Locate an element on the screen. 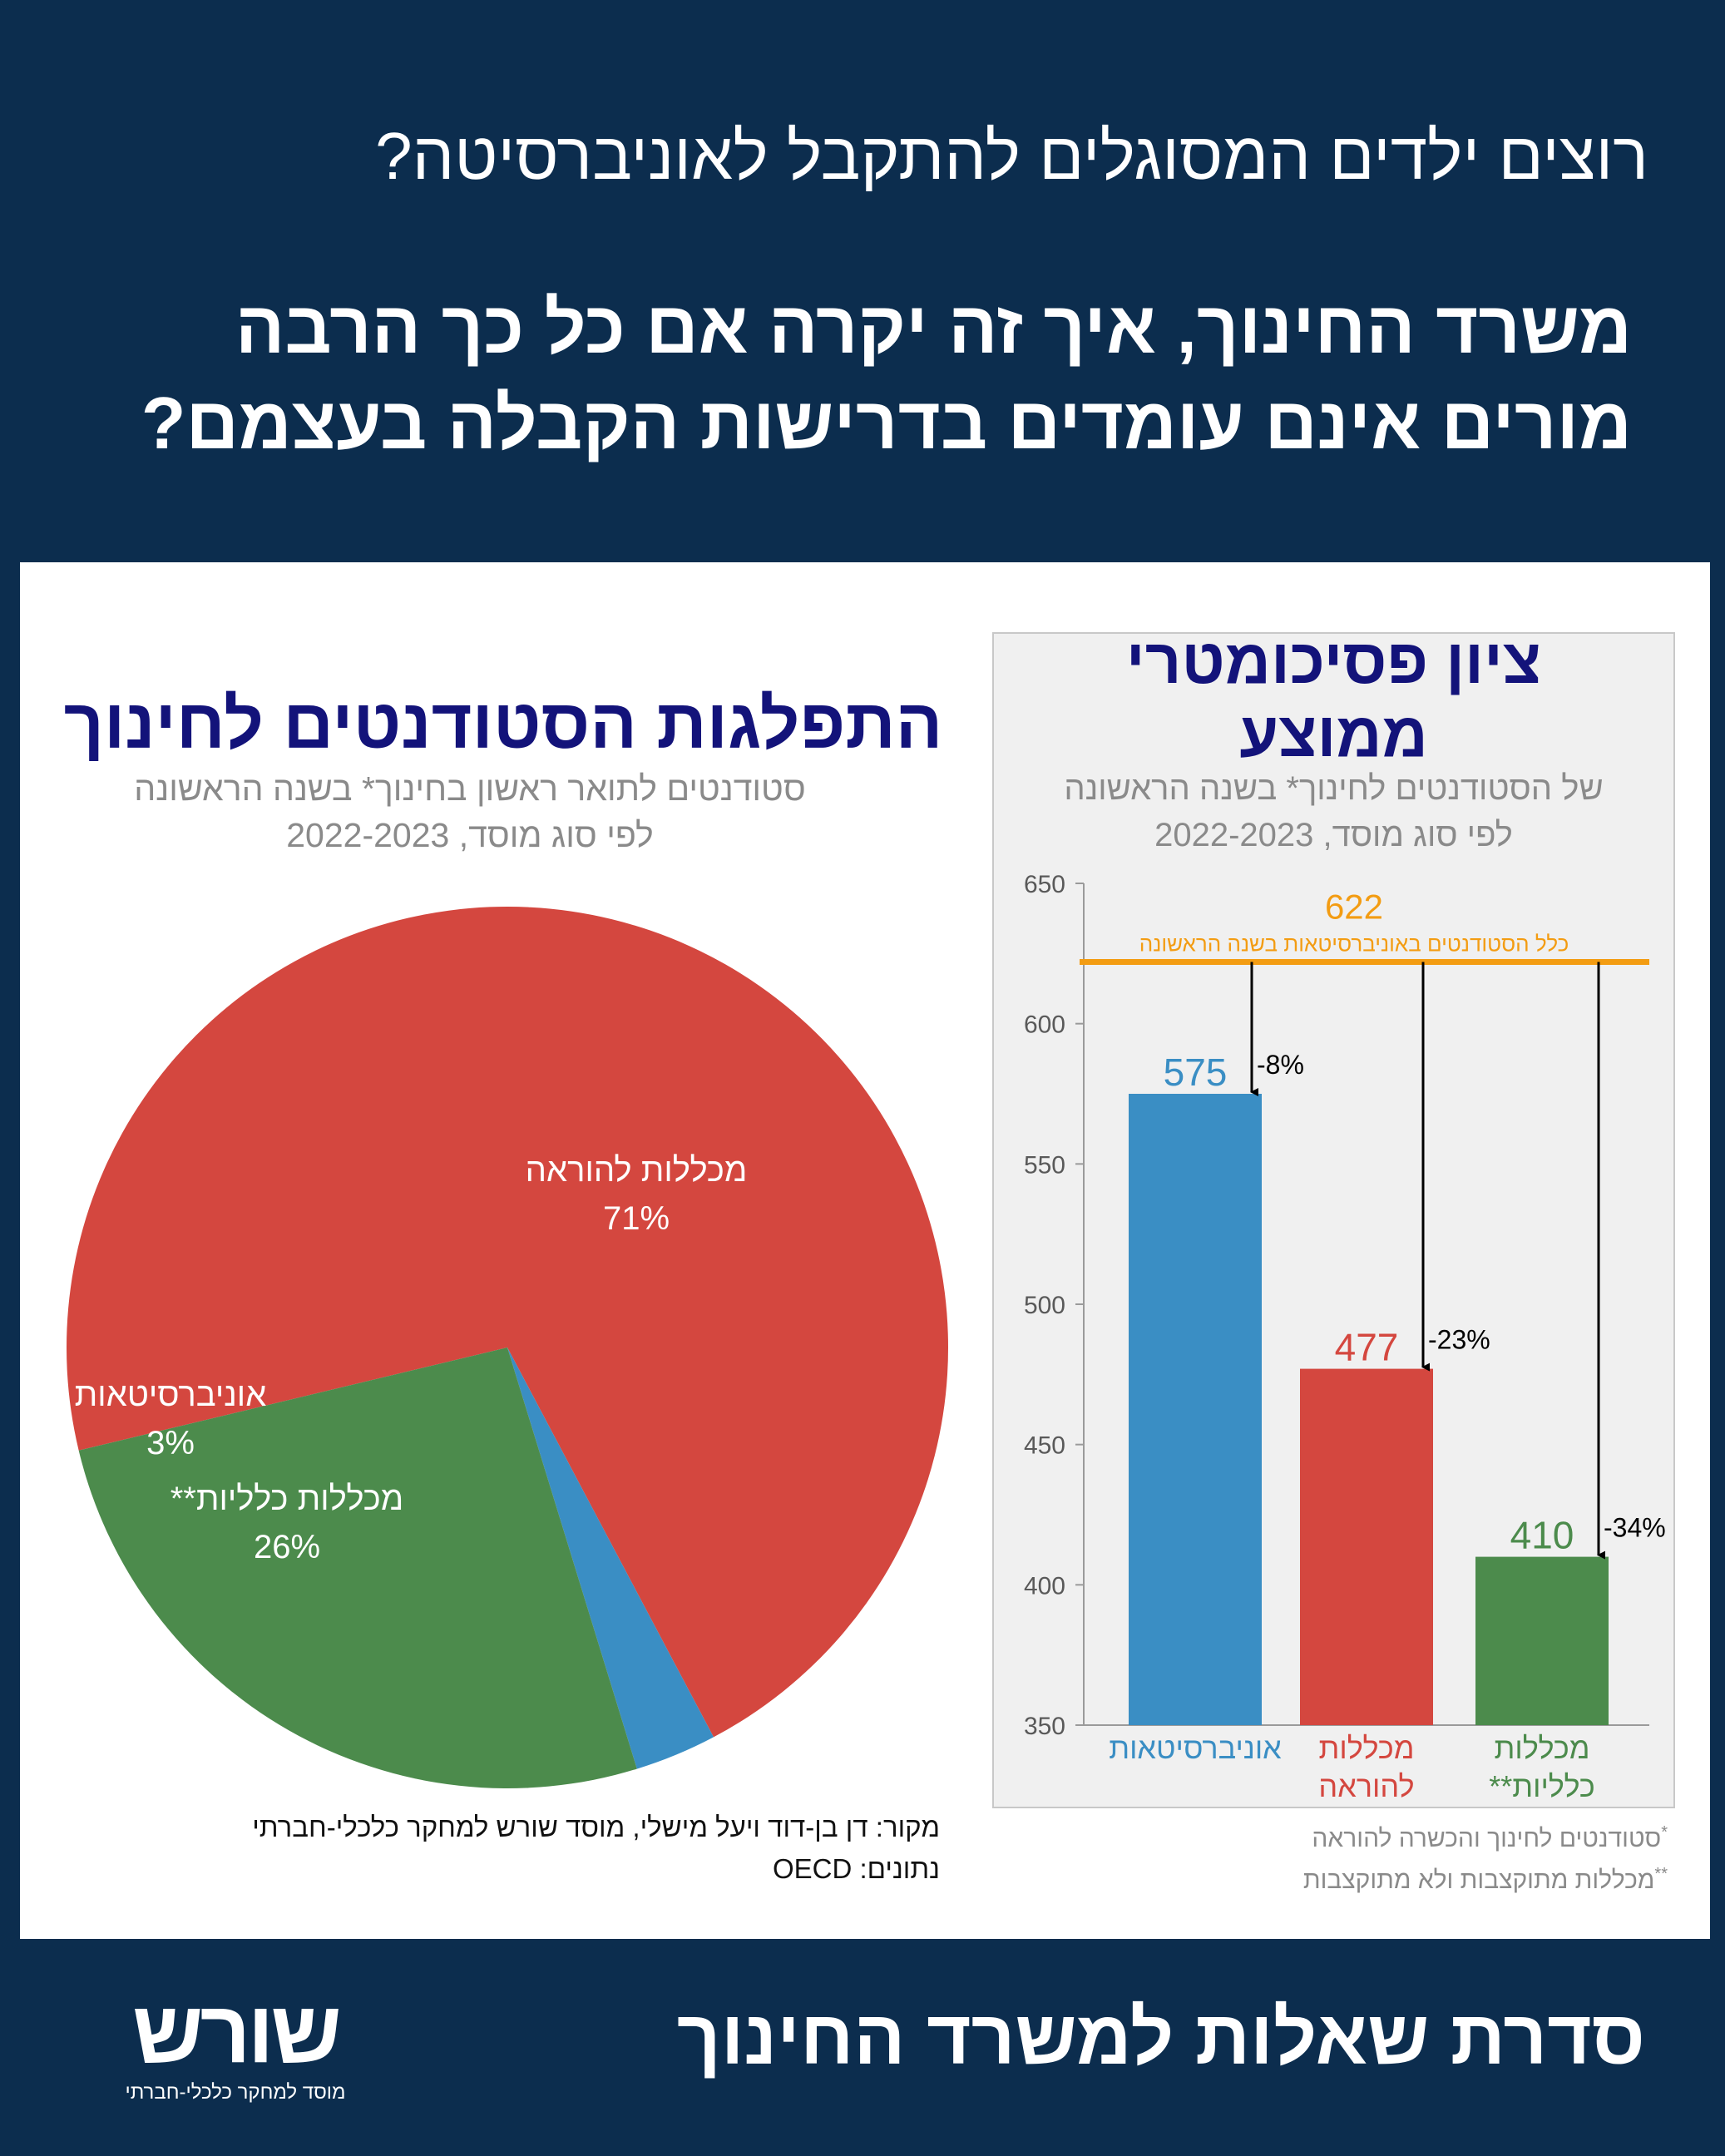  difference-label-teacher-colleges: -23% is located at coordinates (1459, 1340).